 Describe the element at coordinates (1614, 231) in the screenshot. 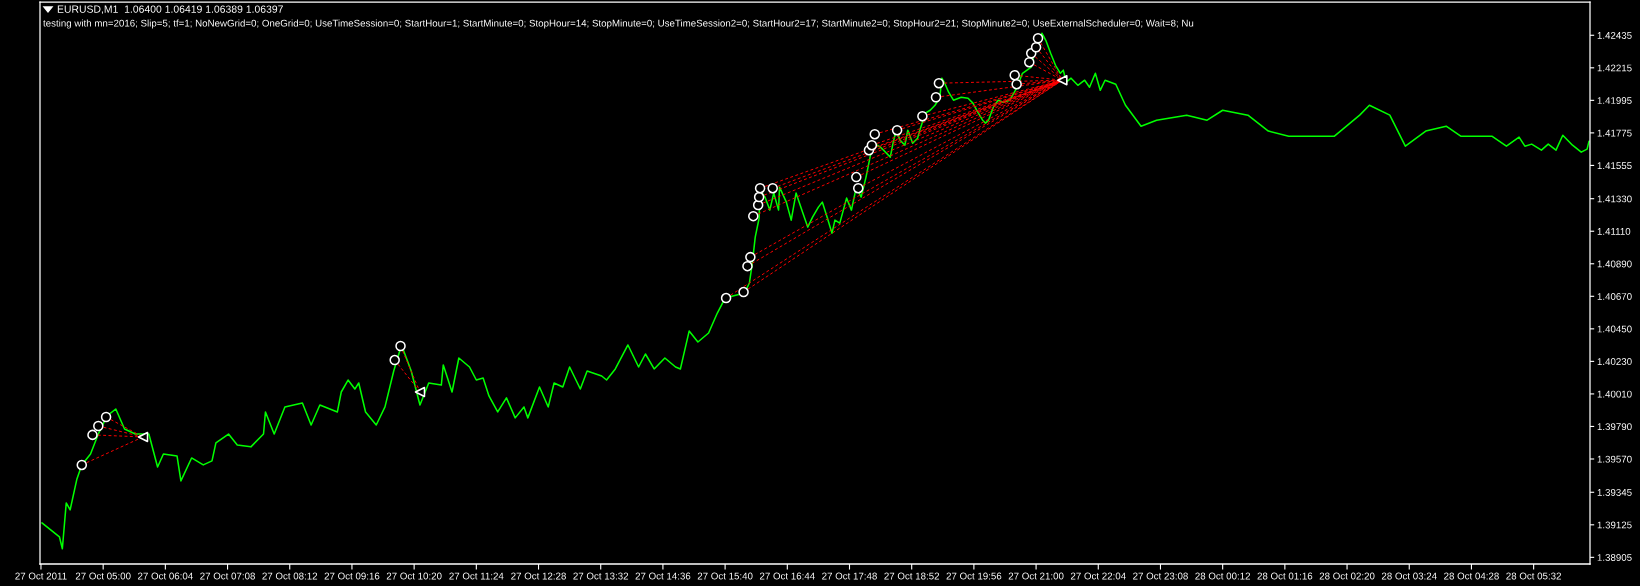

I see `y-tick-label: 1.41110` at that location.